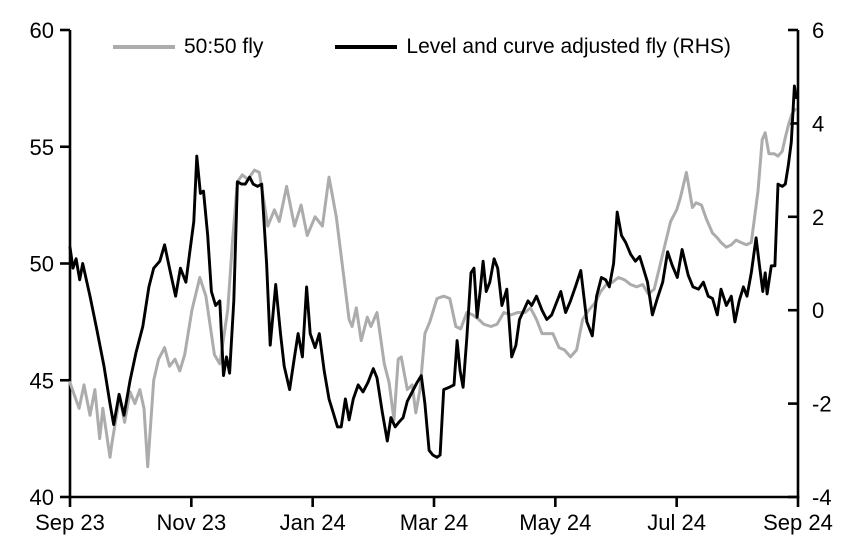 The image size is (852, 551). What do you see at coordinates (42, 497) in the screenshot?
I see `left-axis-tick-label: 40` at bounding box center [42, 497].